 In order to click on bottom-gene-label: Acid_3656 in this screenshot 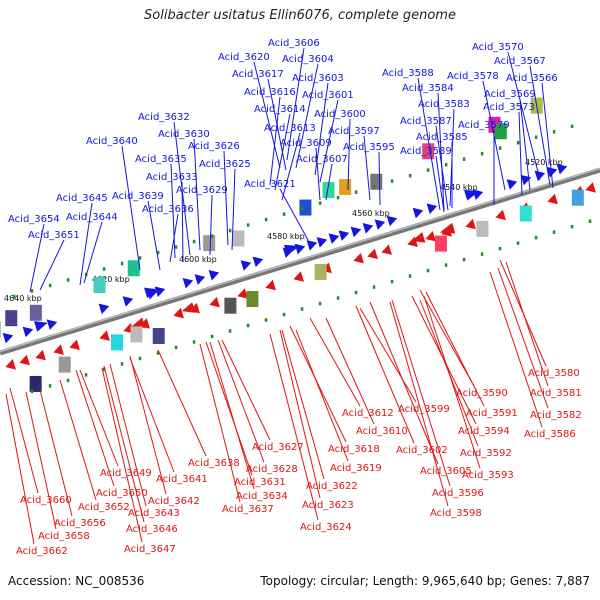, I will do `click(80, 523)`.